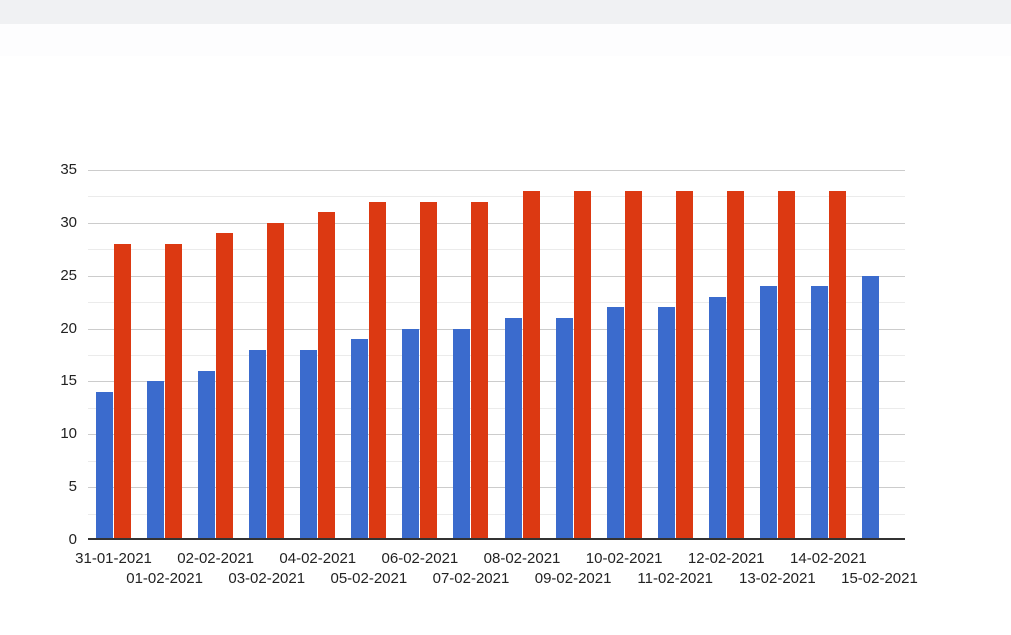 This screenshot has width=1011, height=635. Describe the element at coordinates (879, 578) in the screenshot. I see `x-tick-label: 15-02-2021` at that location.